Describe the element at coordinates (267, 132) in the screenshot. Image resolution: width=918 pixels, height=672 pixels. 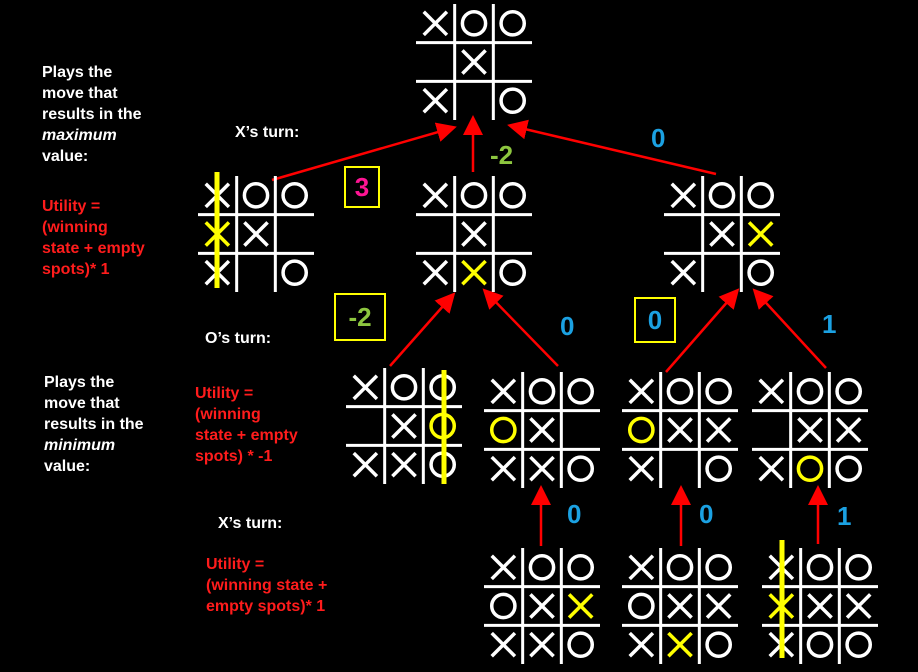
I see `turn-label-x-top: X’s turn:` at that location.